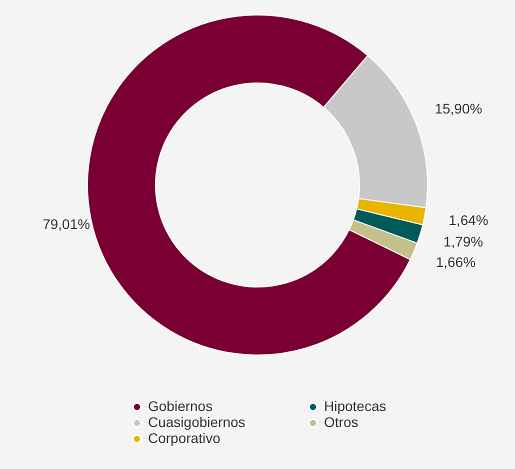 This screenshot has height=469, width=515. Describe the element at coordinates (197, 422) in the screenshot. I see `legend-label: Cuasigobiernos` at that location.